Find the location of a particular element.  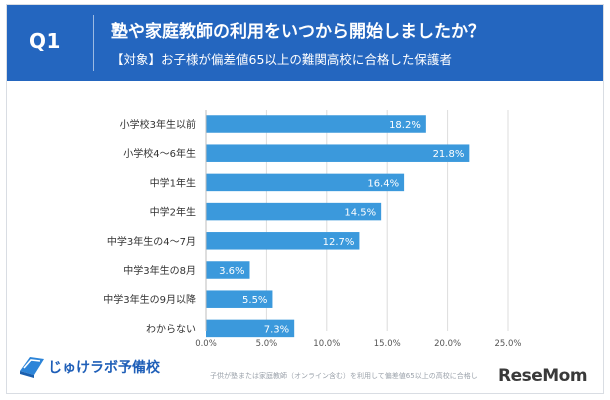

question-label: Q1 is located at coordinates (45, 41).